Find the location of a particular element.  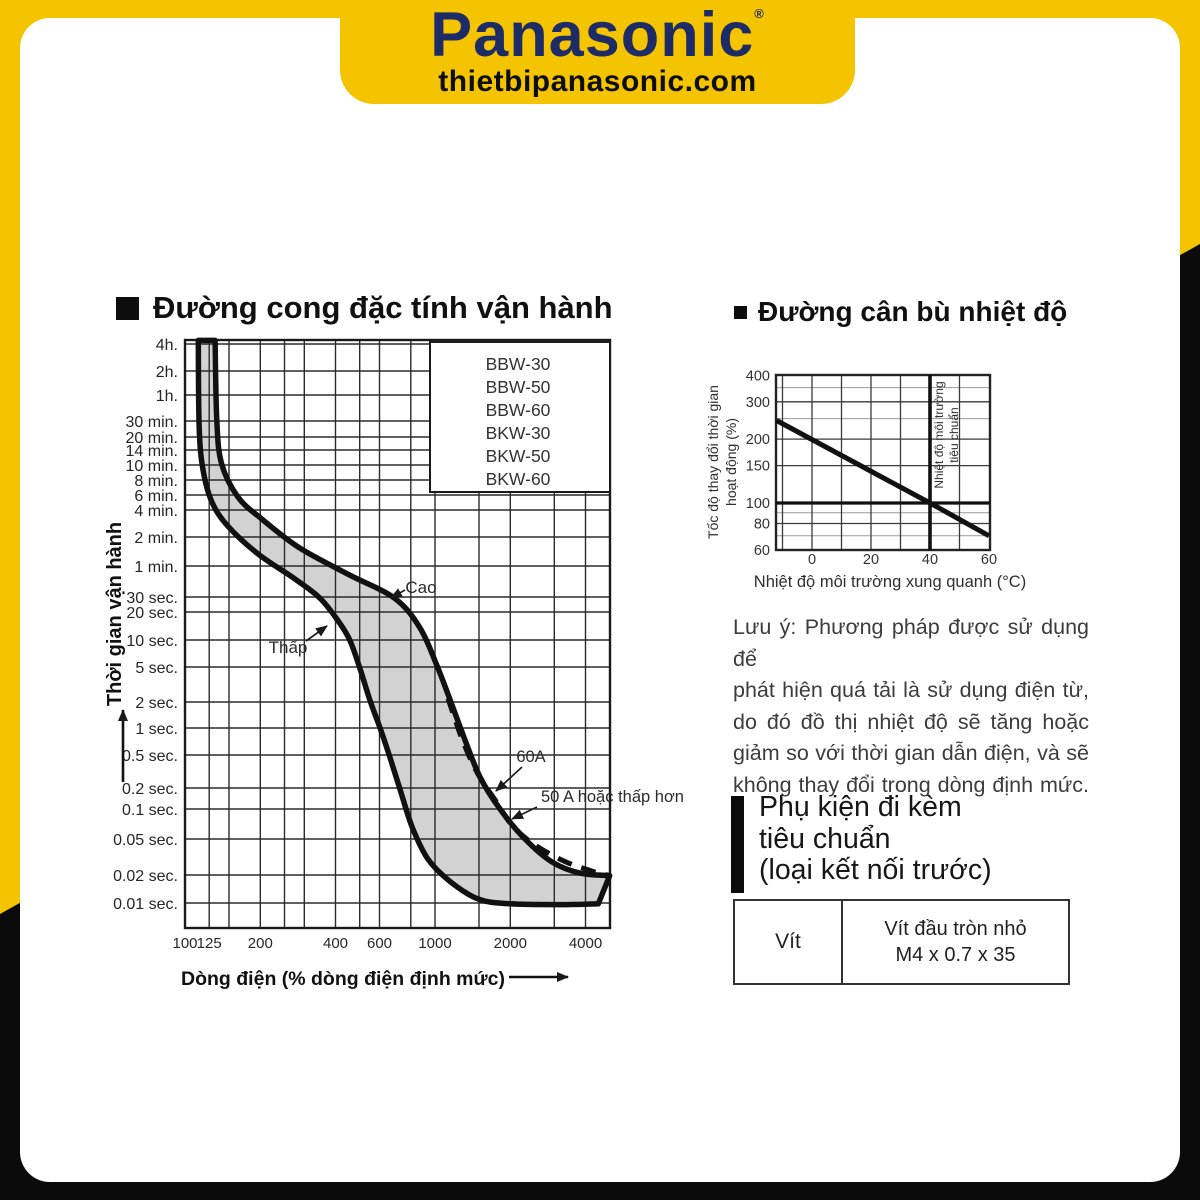

note-line: Lưu ý: Phương pháp được sử dụng để is located at coordinates (911, 643).